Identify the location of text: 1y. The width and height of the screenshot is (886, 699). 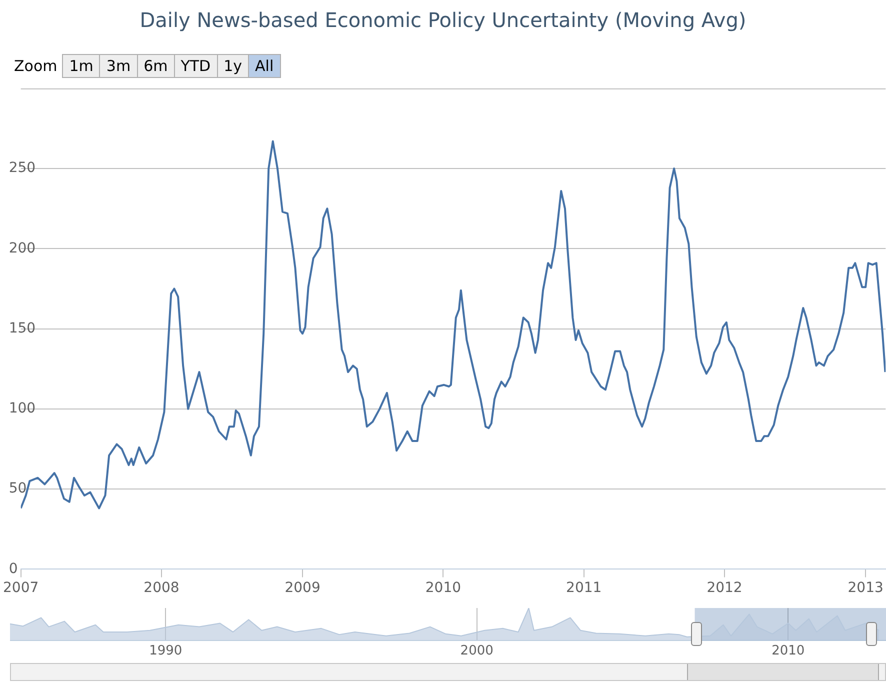
(233, 66).